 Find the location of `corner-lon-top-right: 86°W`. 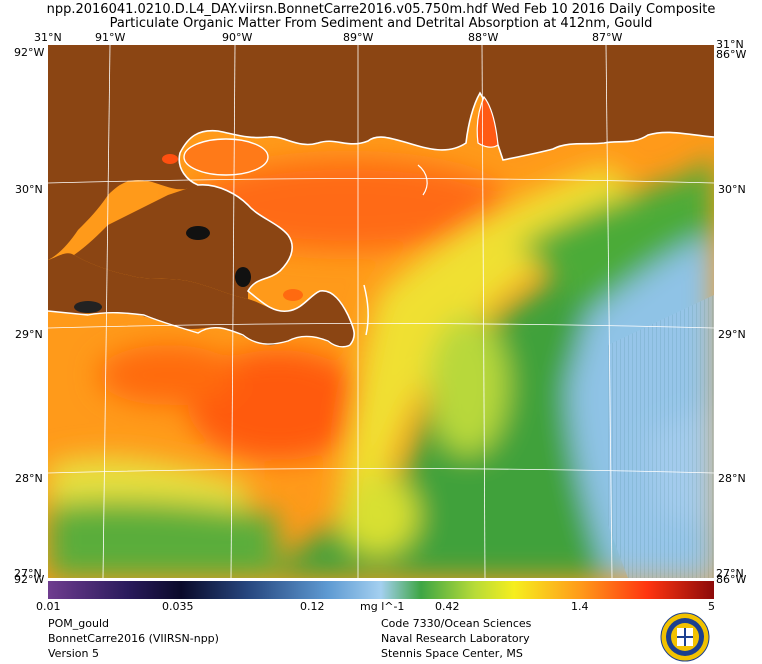

corner-lon-top-right: 86°W is located at coordinates (731, 54).